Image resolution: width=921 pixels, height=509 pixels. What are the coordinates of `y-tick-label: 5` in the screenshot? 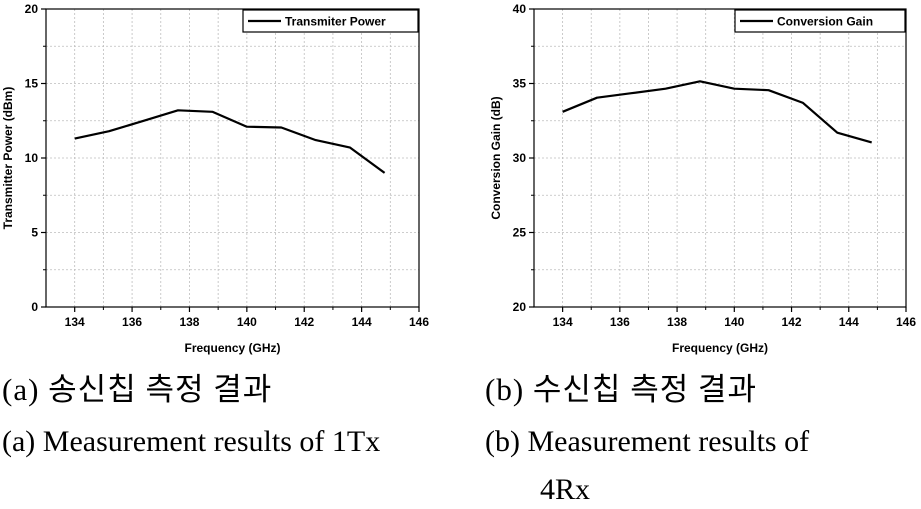 It's located at (34, 233).